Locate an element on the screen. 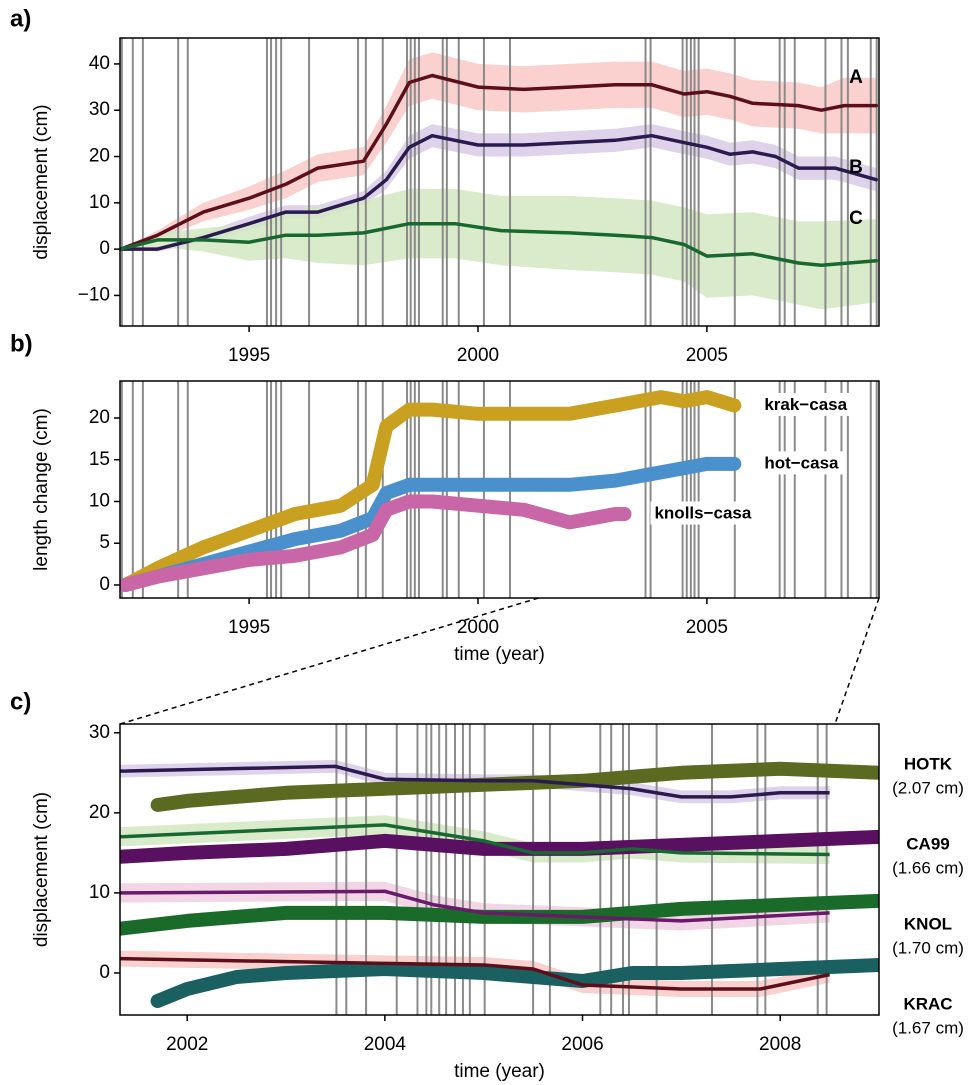  series-label: hot−casa is located at coordinates (801, 462).